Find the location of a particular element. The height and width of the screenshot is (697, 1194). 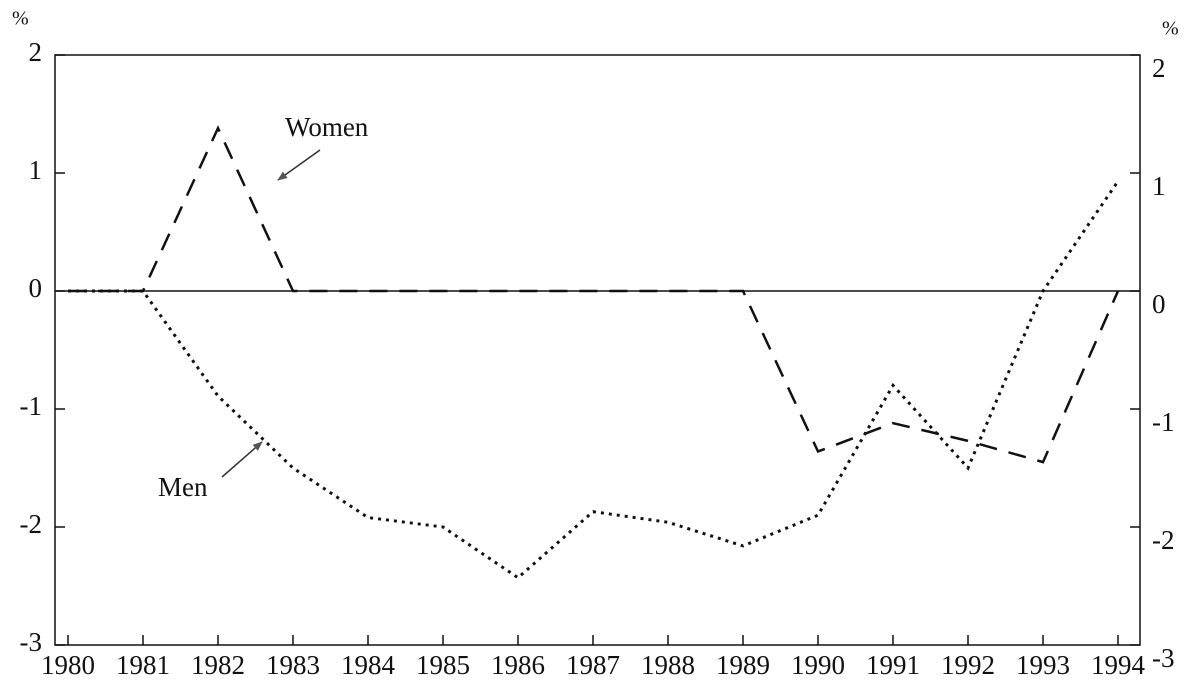

x-tick-label: 1988 is located at coordinates (668, 665).